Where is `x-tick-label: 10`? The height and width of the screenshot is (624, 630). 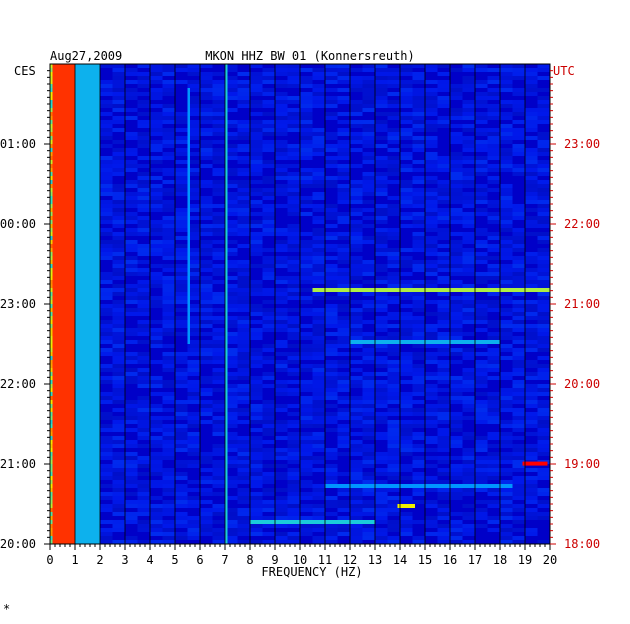 x-tick-label: 10 is located at coordinates (300, 560).